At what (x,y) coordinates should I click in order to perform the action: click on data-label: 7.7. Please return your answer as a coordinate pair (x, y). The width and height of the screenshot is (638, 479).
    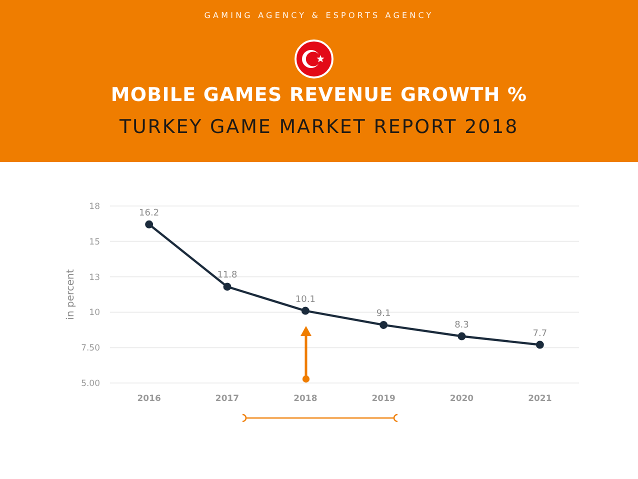
    Looking at the image, I should click on (540, 333).